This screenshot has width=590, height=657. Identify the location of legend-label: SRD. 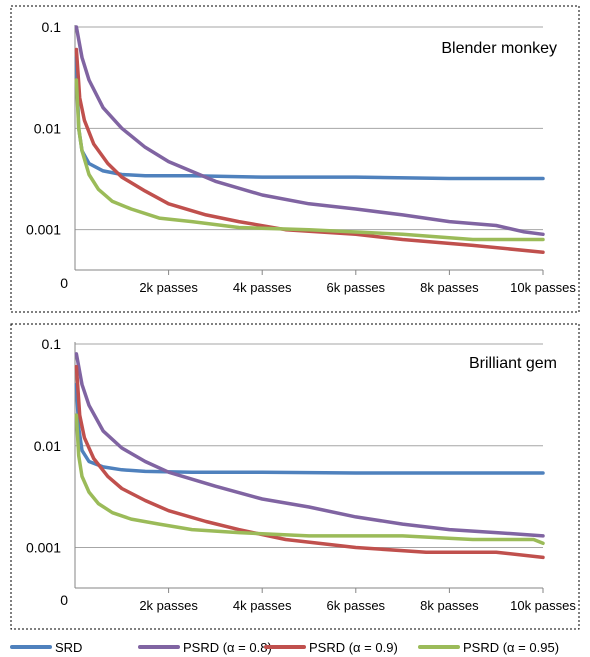
(68, 647).